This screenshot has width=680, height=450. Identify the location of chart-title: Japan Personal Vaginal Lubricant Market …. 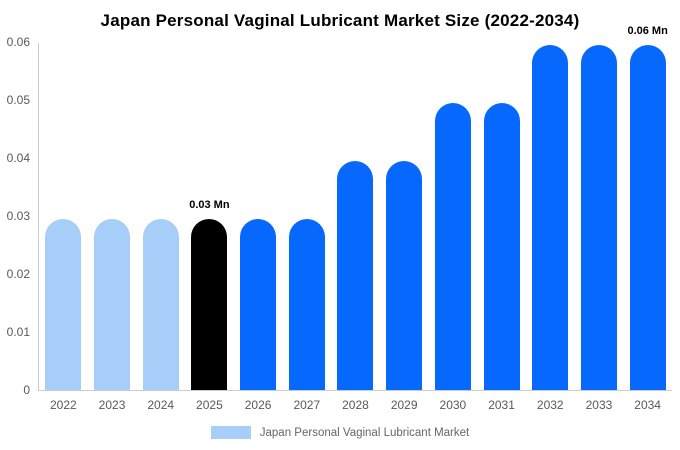
(340, 20).